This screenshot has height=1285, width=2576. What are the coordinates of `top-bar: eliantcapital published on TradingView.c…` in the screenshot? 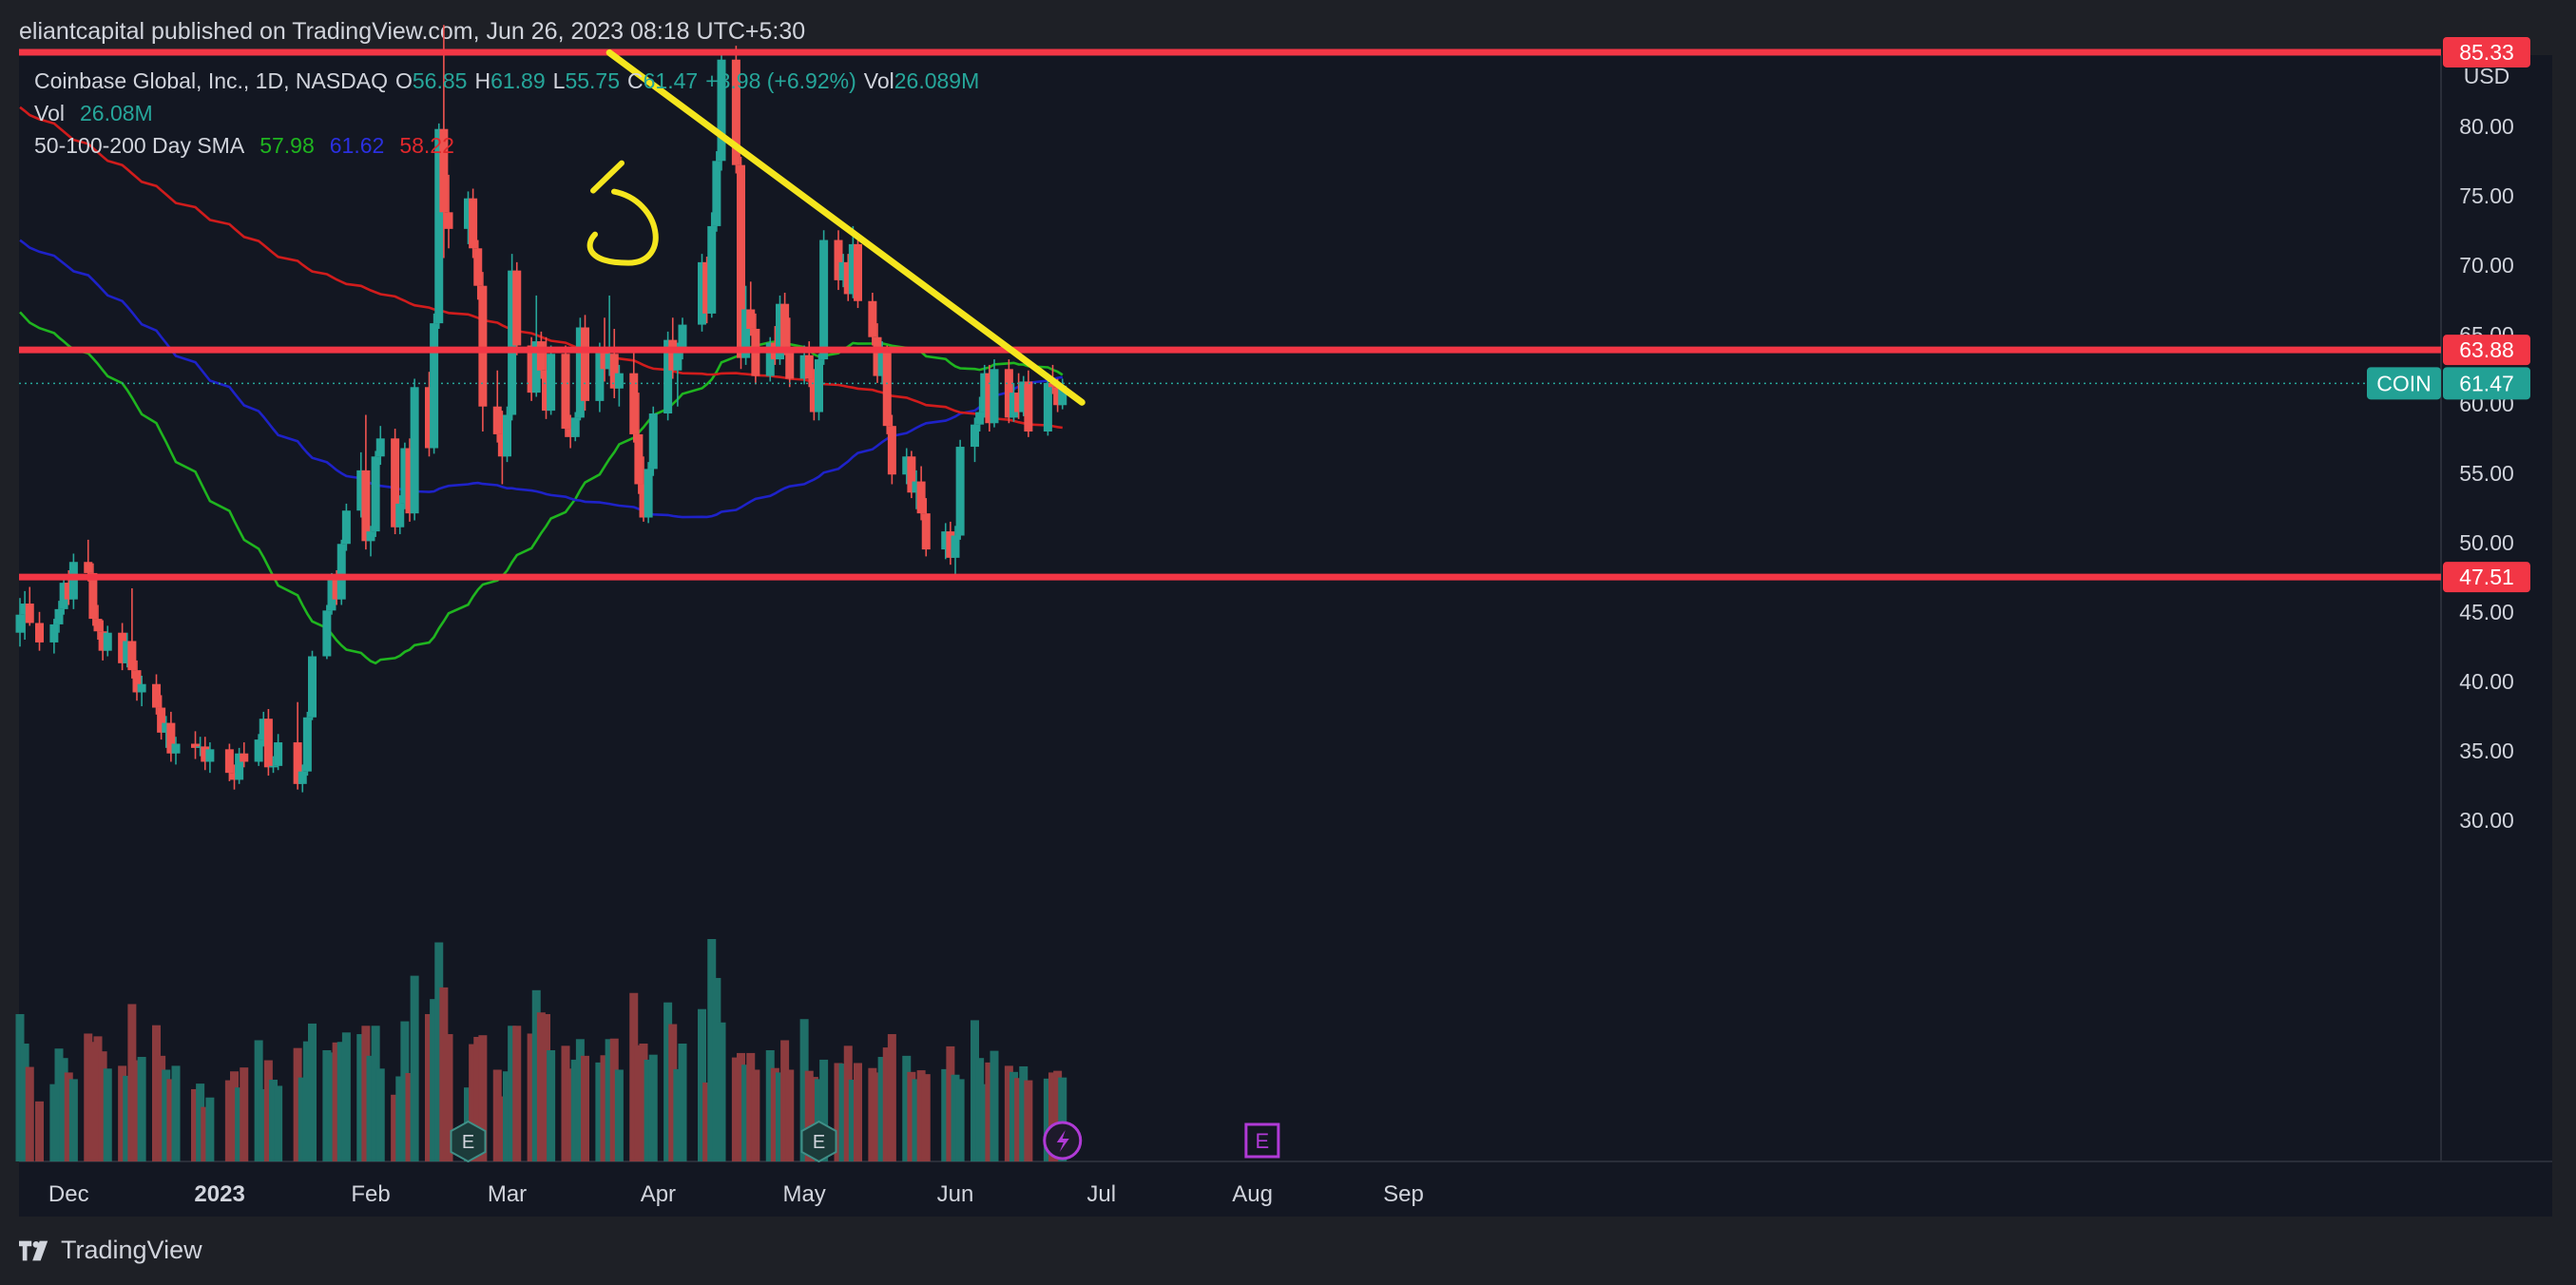 It's located at (1288, 28).